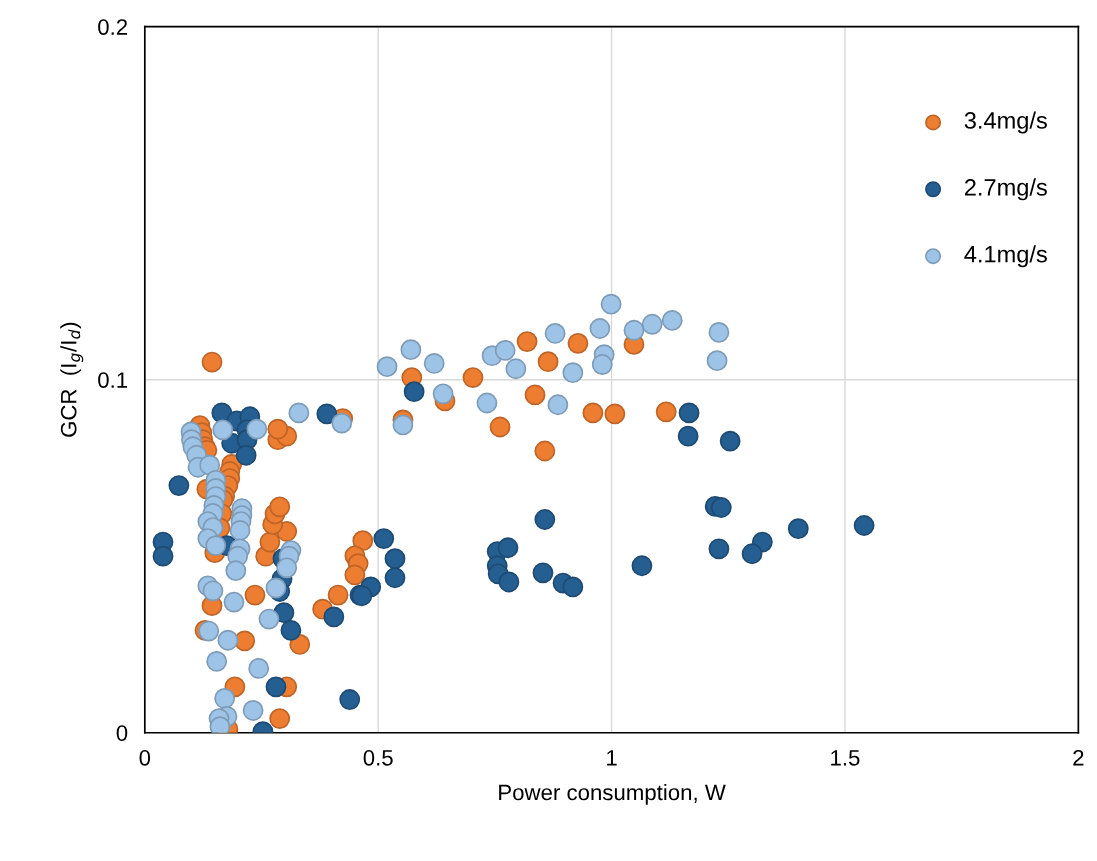 Image resolution: width=1097 pixels, height=861 pixels. I want to click on legend-label: 4.1mg/s, so click(1005, 256).